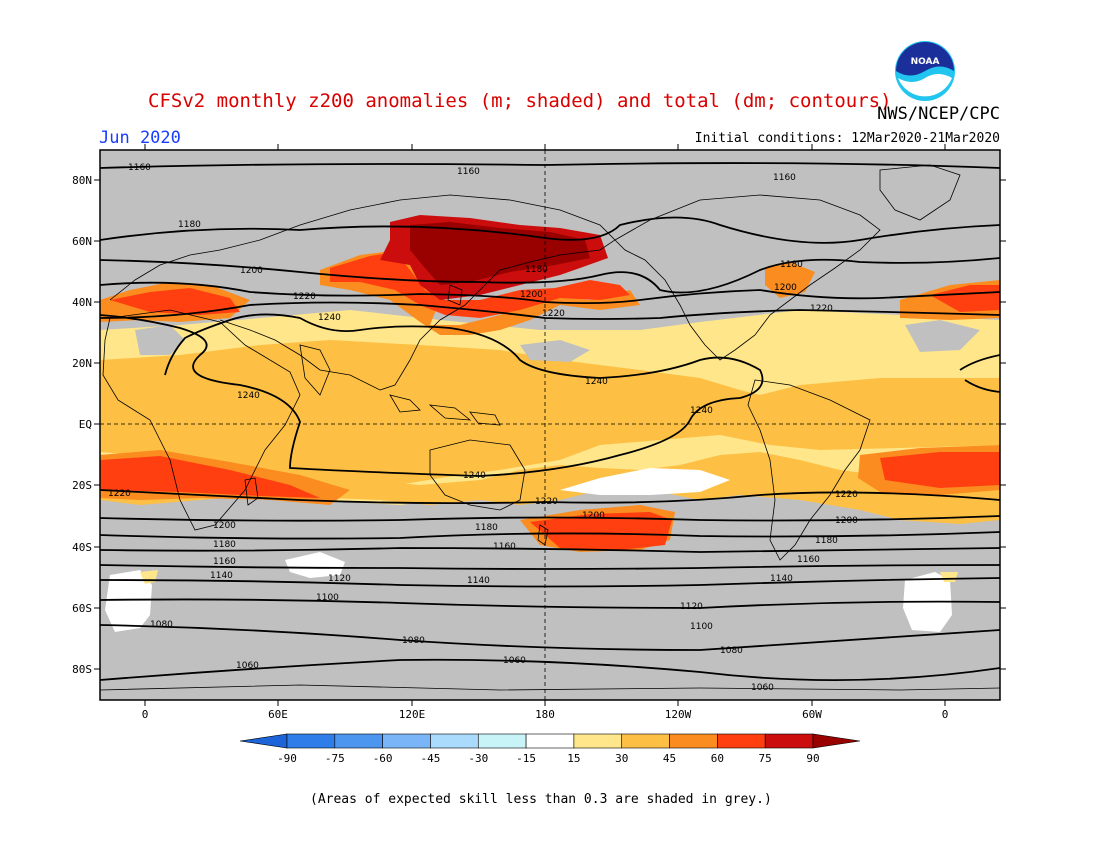 Image resolution: width=1100 pixels, height=850 pixels. What do you see at coordinates (140, 138) in the screenshot?
I see `forecast-month: Jun 2020` at bounding box center [140, 138].